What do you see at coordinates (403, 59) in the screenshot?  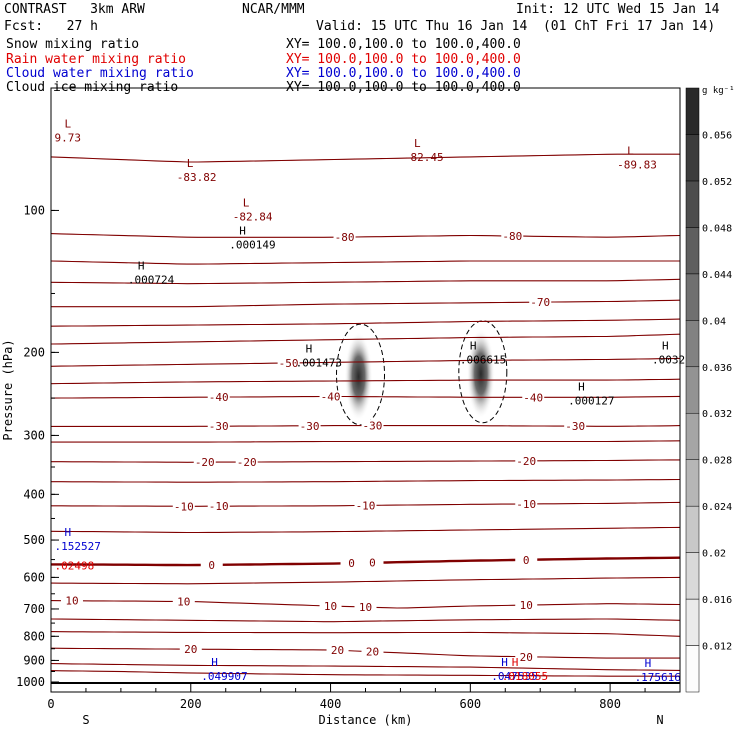 I see `field-xy-rain: XY= 100.0,100.0 to 100.0,400.0` at bounding box center [403, 59].